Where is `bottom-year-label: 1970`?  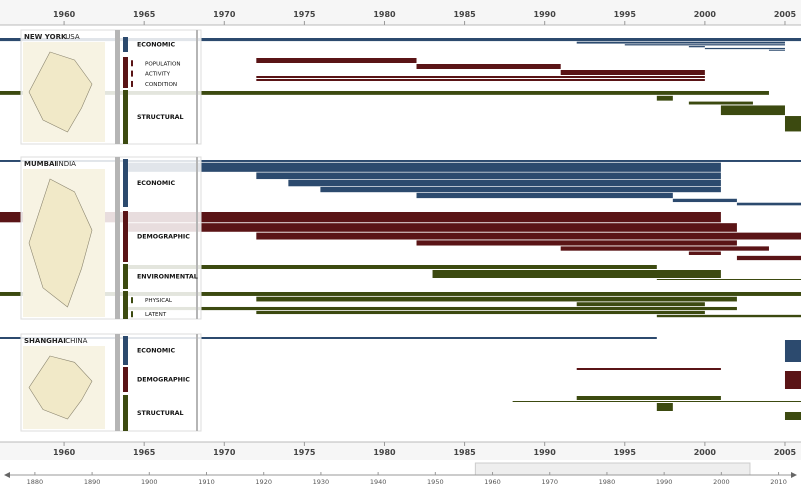
bottom-year-label: 1970 is located at coordinates (224, 452).